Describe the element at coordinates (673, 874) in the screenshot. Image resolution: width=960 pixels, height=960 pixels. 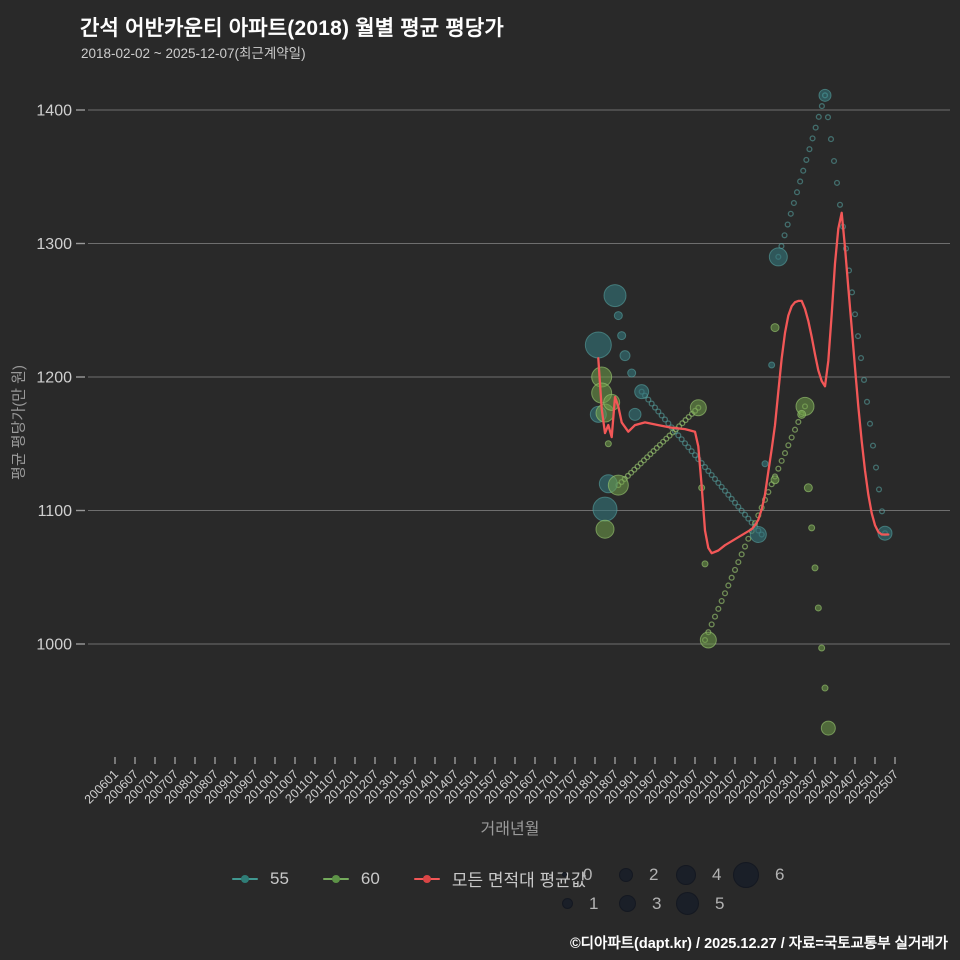
I see `size-legend-row: 0 2 4 6` at that location.